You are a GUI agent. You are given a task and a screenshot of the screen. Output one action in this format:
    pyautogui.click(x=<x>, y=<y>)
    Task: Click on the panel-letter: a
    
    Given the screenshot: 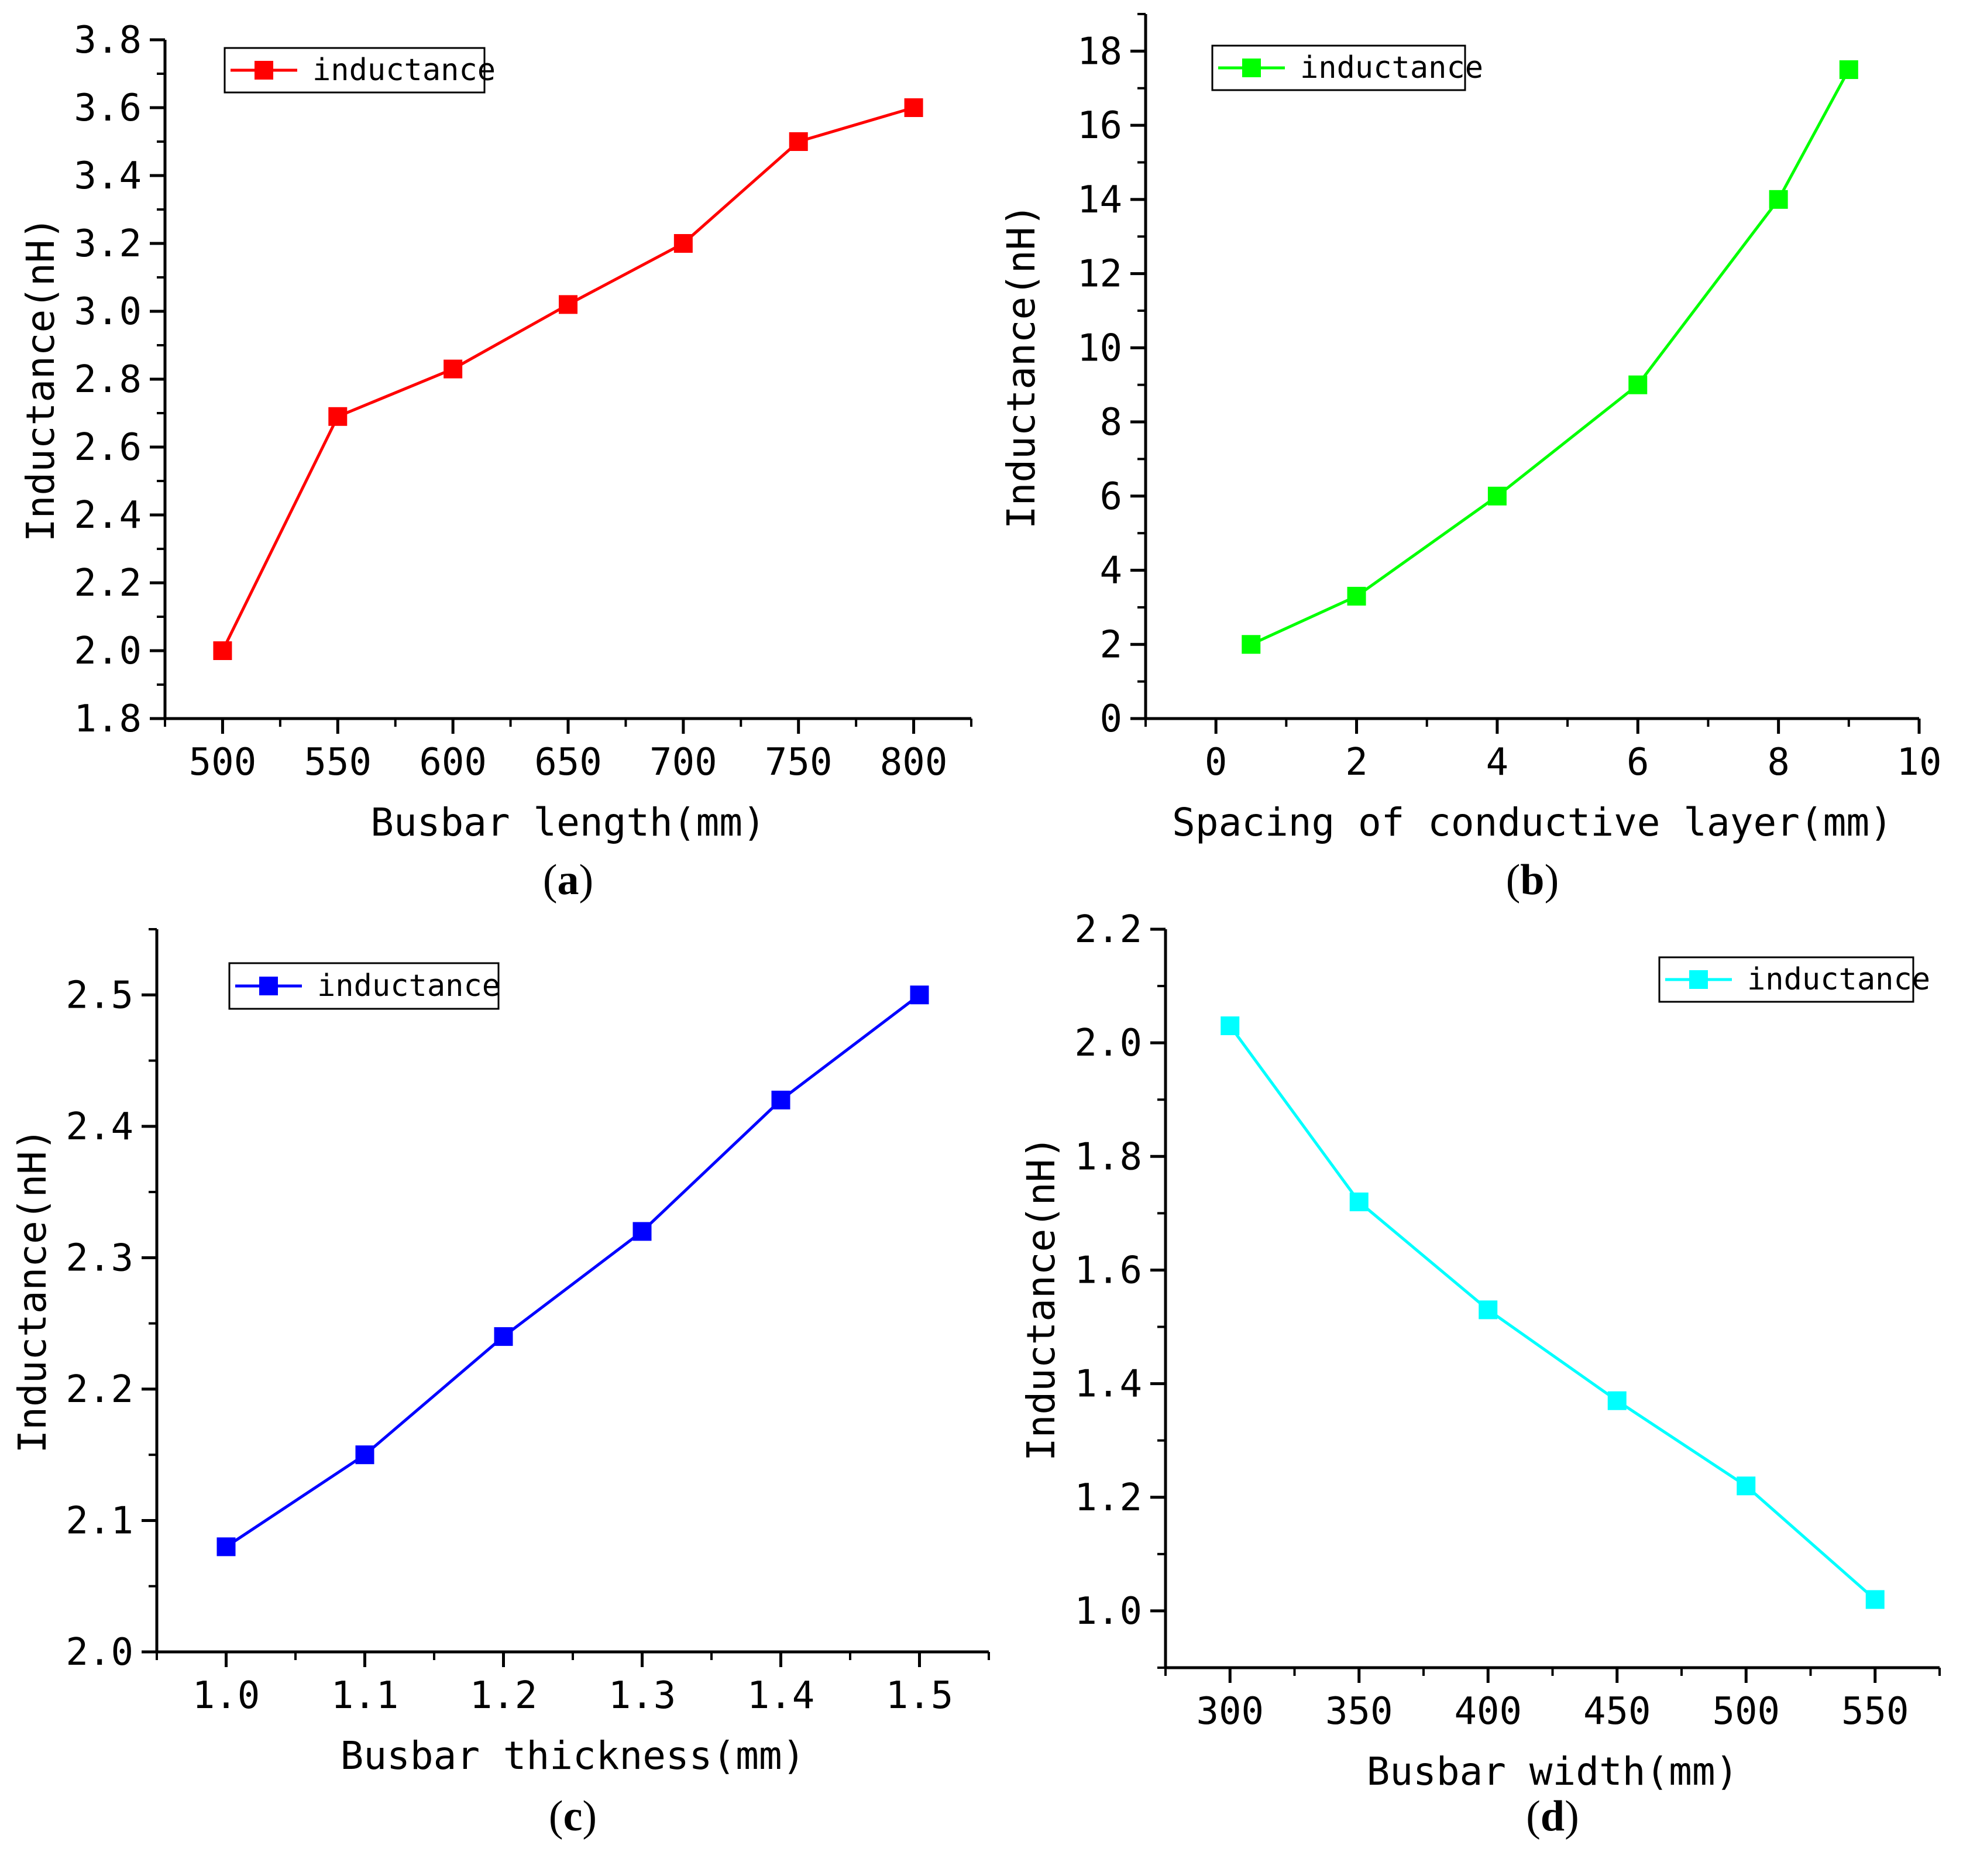 What is the action you would take?
    pyautogui.click(x=568, y=880)
    